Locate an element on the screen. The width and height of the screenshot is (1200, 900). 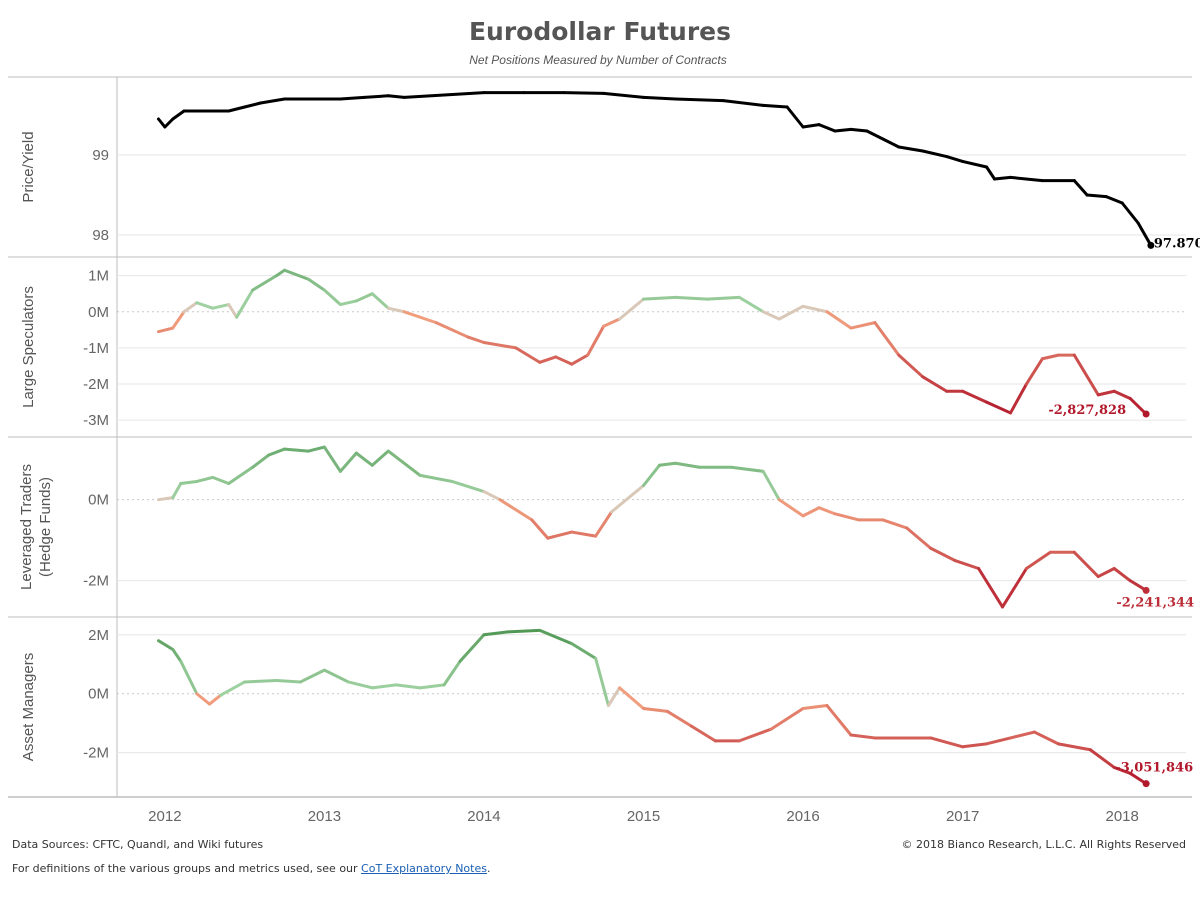
y-axis-title-line: Price/Yield is located at coordinates (28, 166).